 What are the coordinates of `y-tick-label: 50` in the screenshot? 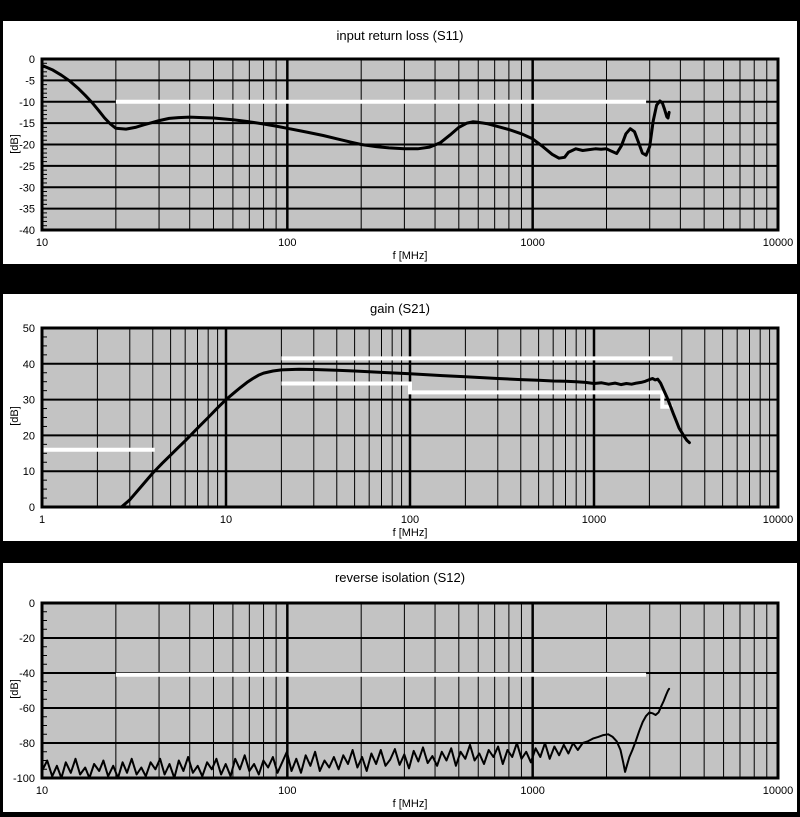 It's located at (29, 329).